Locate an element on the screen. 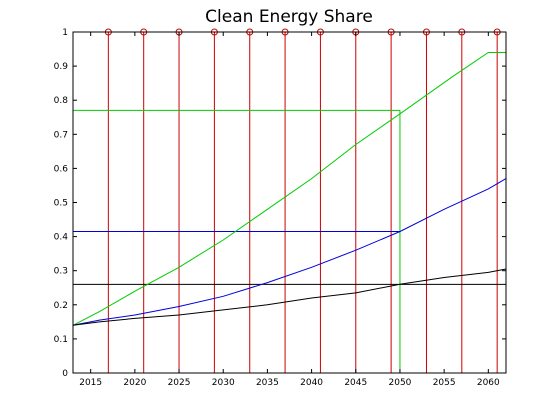  x-tick-label-2: 2025 is located at coordinates (179, 383).